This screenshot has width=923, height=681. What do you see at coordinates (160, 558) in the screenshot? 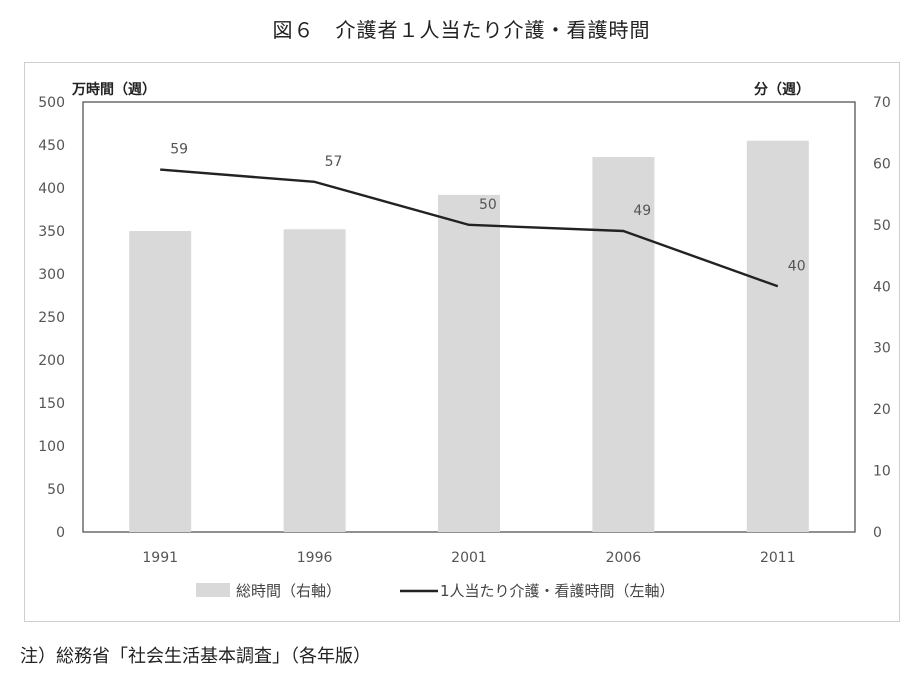
I see `x-tick-1991: 1991` at bounding box center [160, 558].